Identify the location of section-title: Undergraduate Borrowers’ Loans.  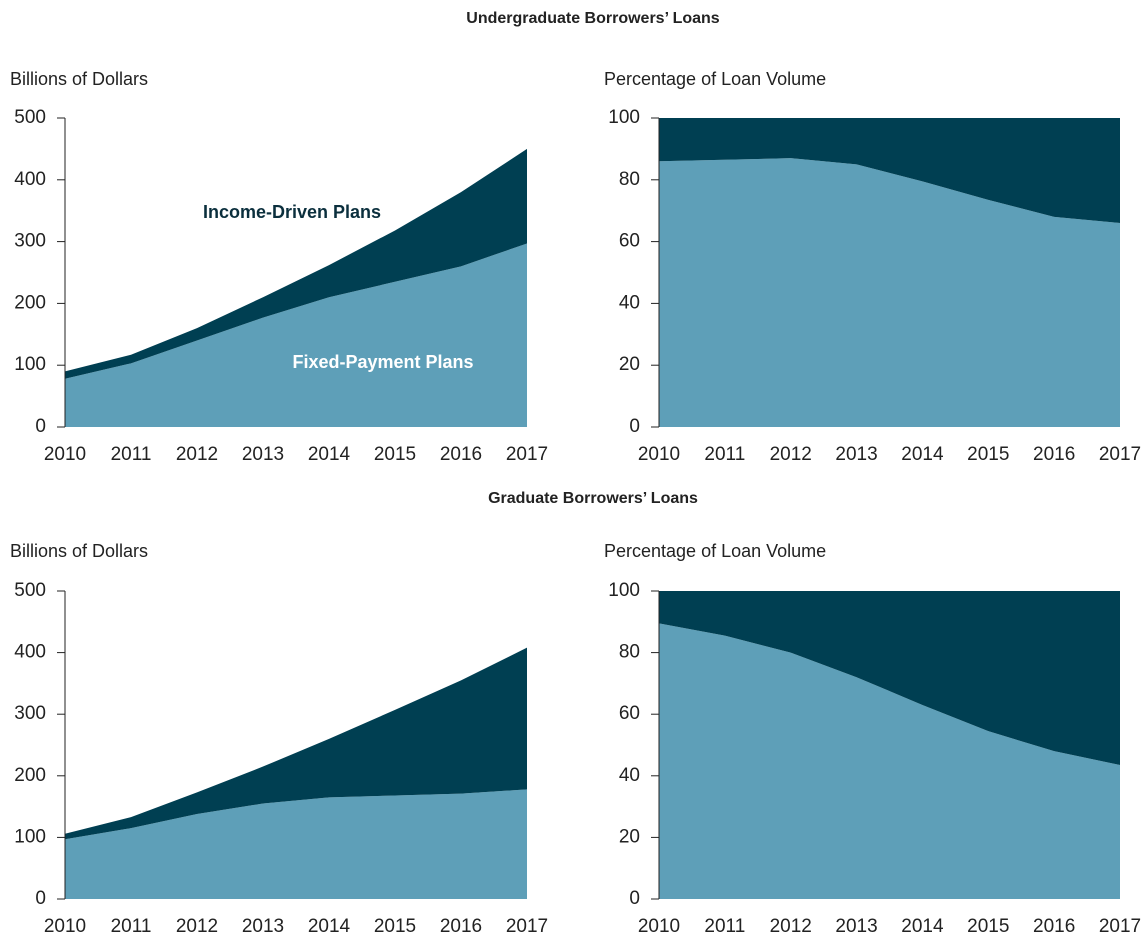
(592, 18).